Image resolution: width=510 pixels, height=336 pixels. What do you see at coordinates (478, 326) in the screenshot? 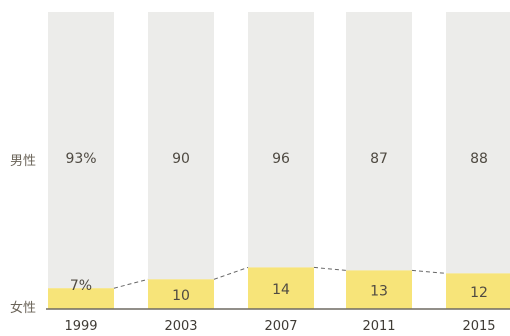
I see `x-tick-label-2015: 2015` at bounding box center [478, 326].